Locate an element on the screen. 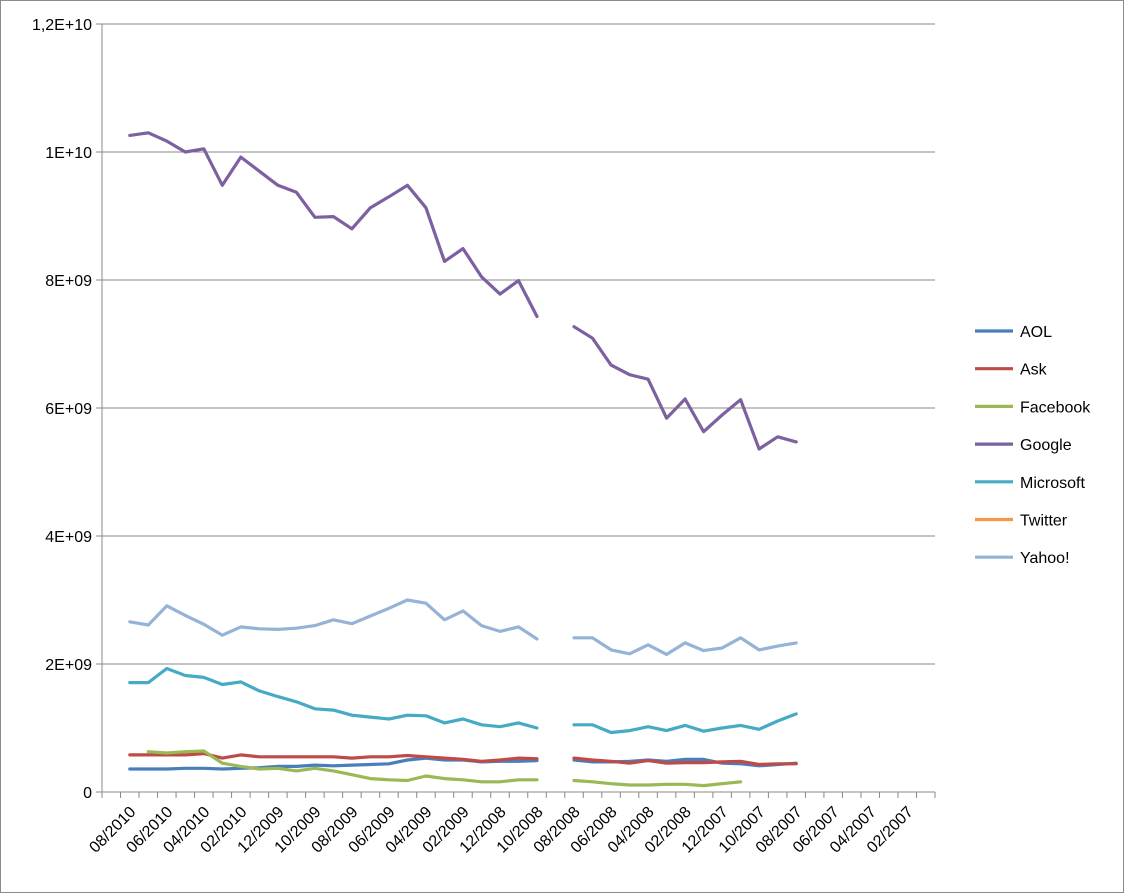  legend-label-aol: AOL is located at coordinates (1036, 332).